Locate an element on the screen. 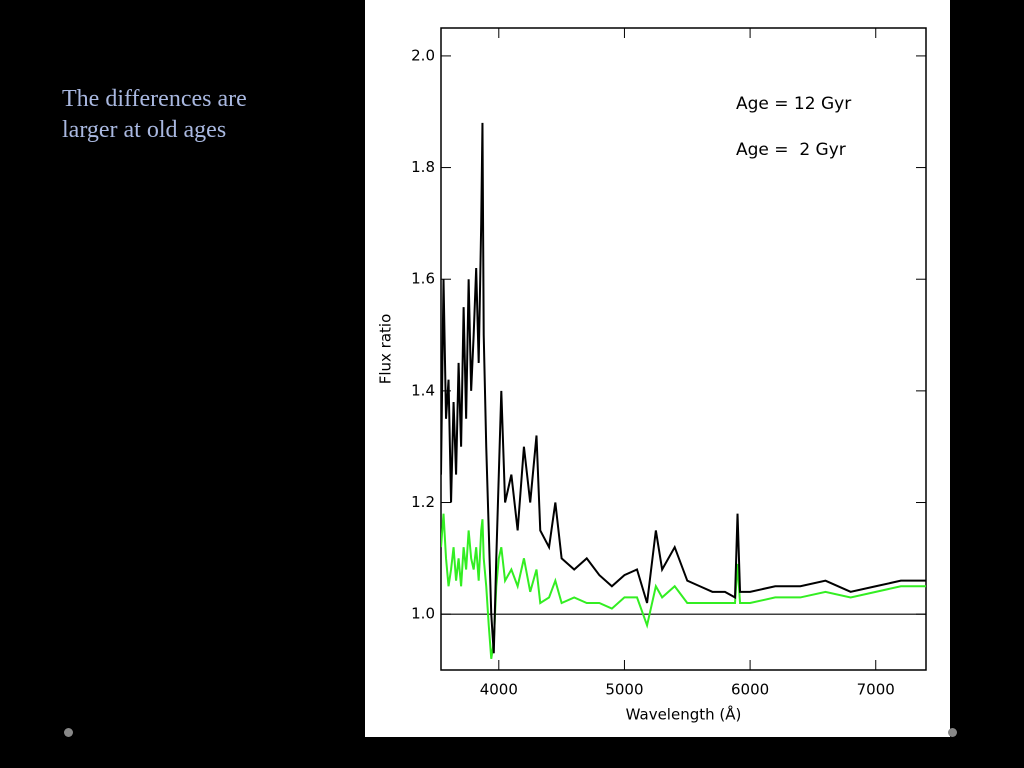 Image resolution: width=1024 pixels, height=768 pixels. x-tick-label: 4000 is located at coordinates (499, 690).